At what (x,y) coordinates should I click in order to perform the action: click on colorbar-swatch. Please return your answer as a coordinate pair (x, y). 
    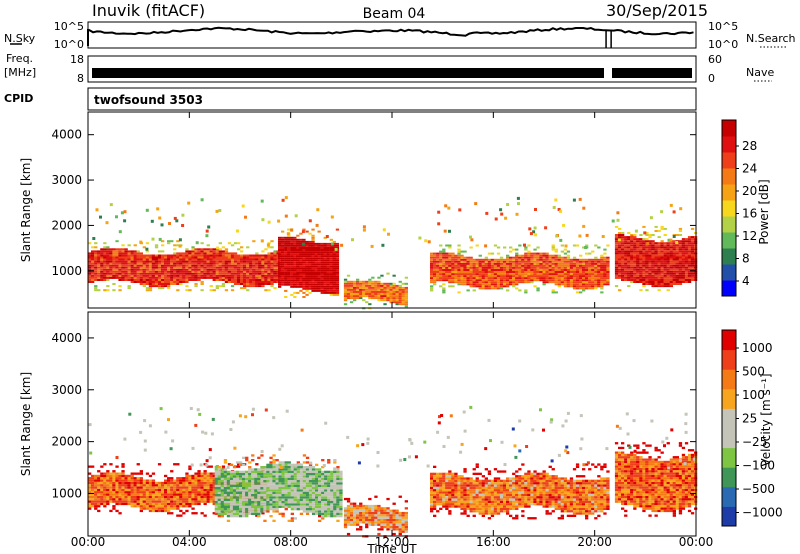
    Looking at the image, I should click on (729, 176).